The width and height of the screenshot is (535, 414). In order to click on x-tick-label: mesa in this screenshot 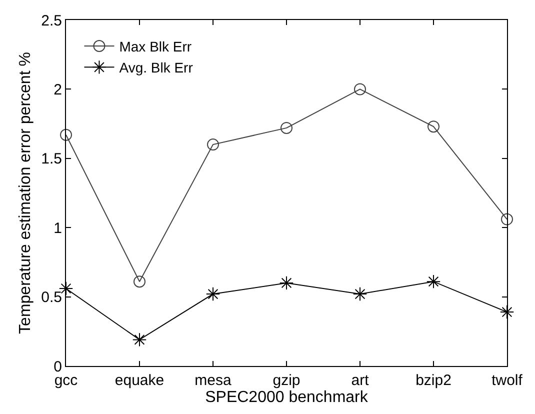, I will do `click(213, 380)`.